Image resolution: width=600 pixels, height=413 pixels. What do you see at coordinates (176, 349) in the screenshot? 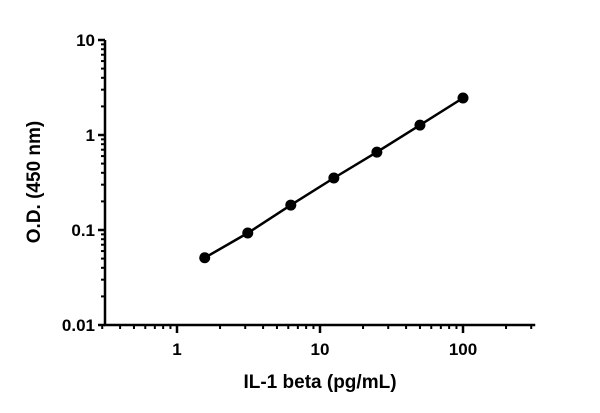
I see `x-tick-label: 1` at bounding box center [176, 349].